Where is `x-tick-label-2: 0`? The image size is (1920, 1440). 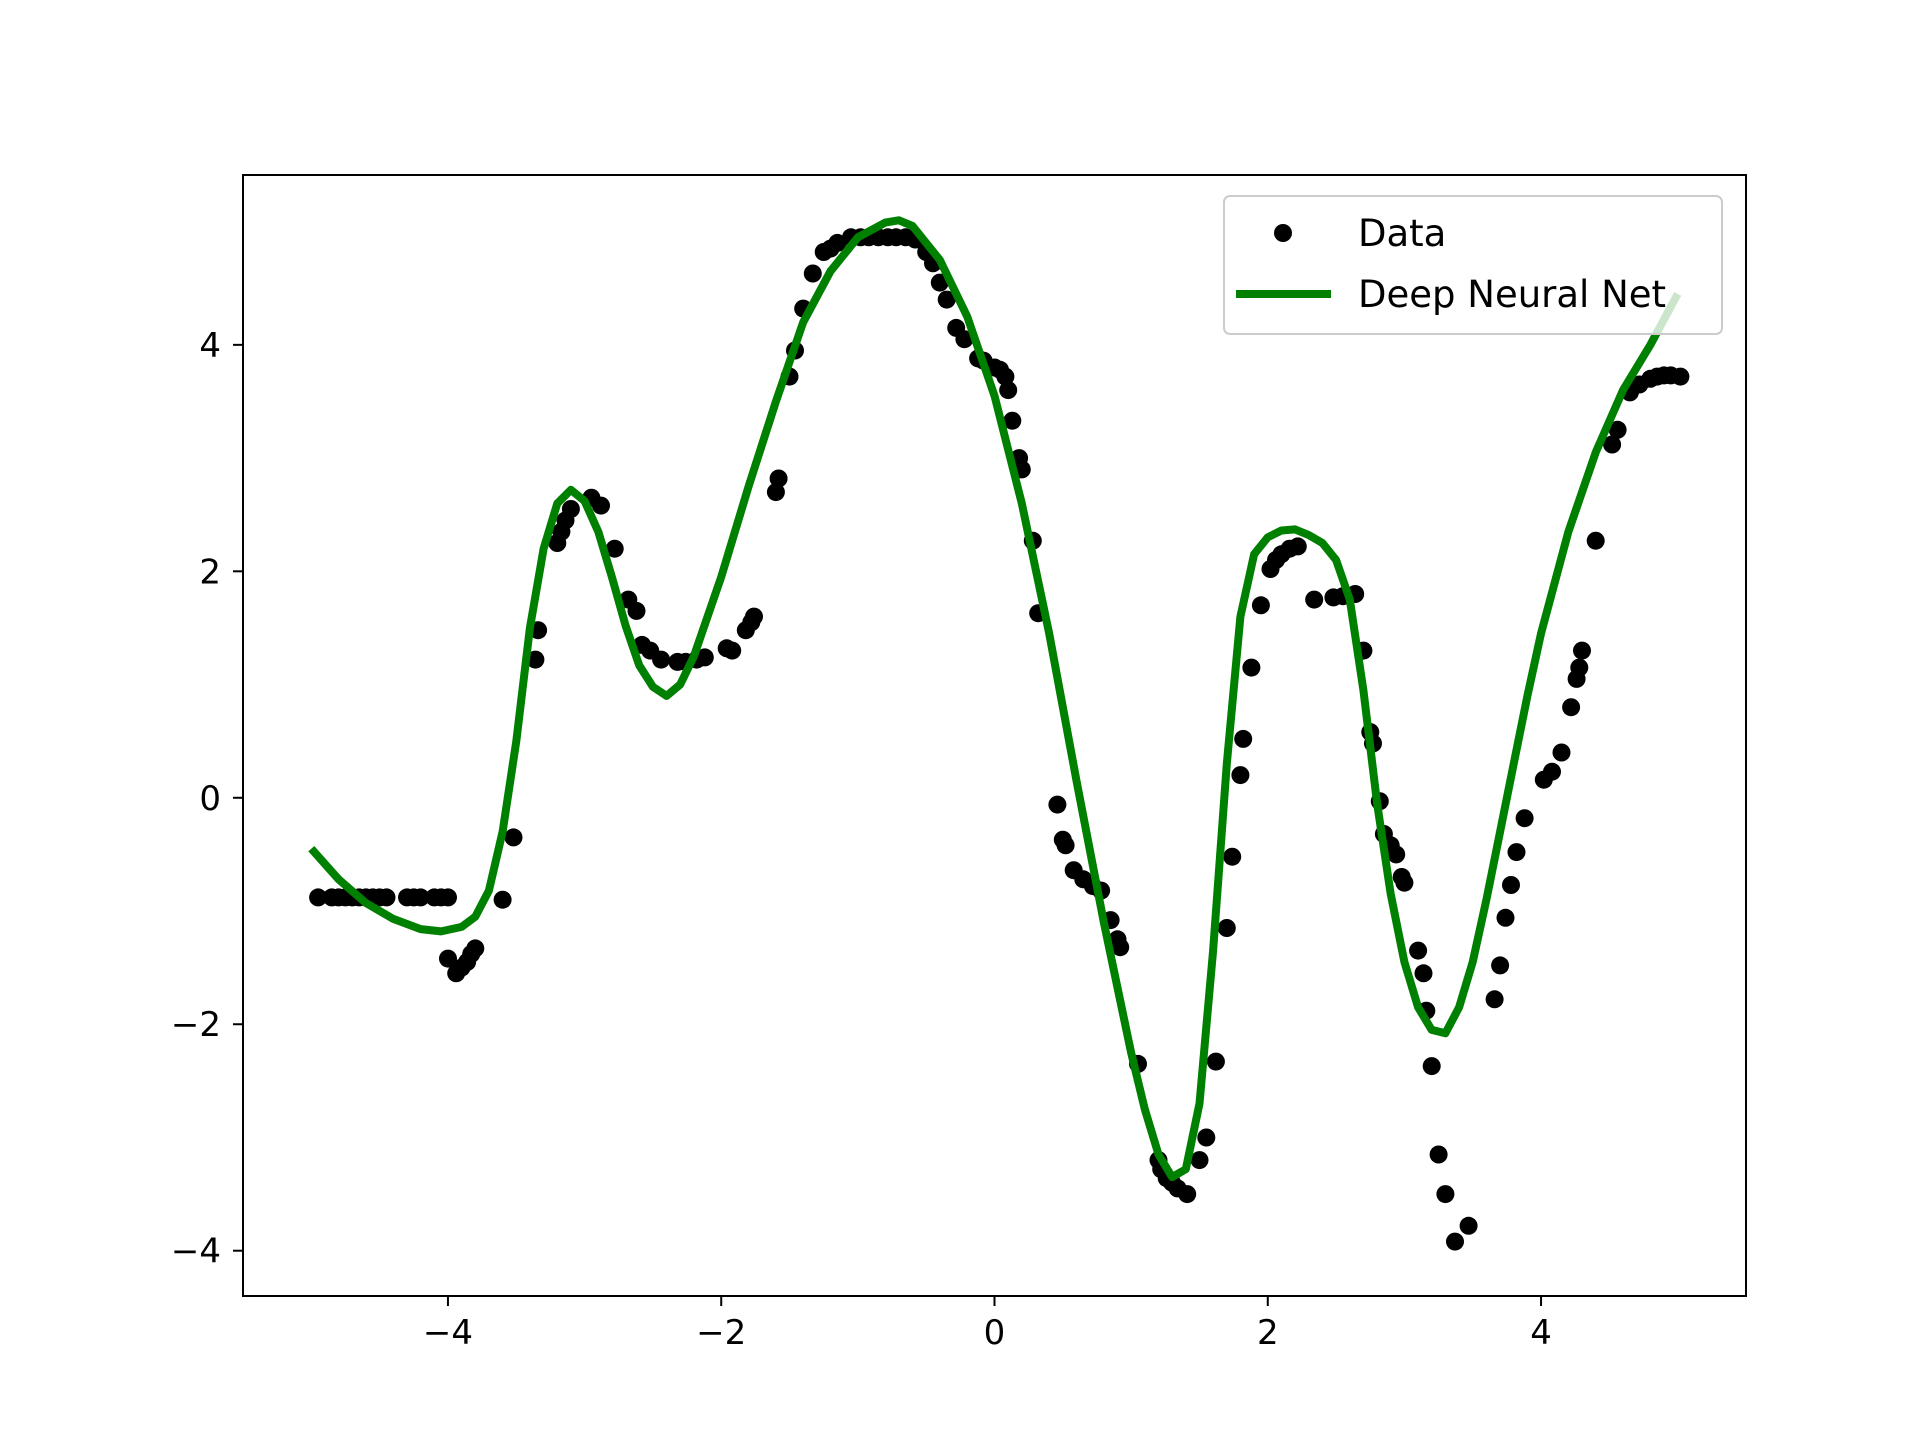
x-tick-label-2: 0 is located at coordinates (995, 1333).